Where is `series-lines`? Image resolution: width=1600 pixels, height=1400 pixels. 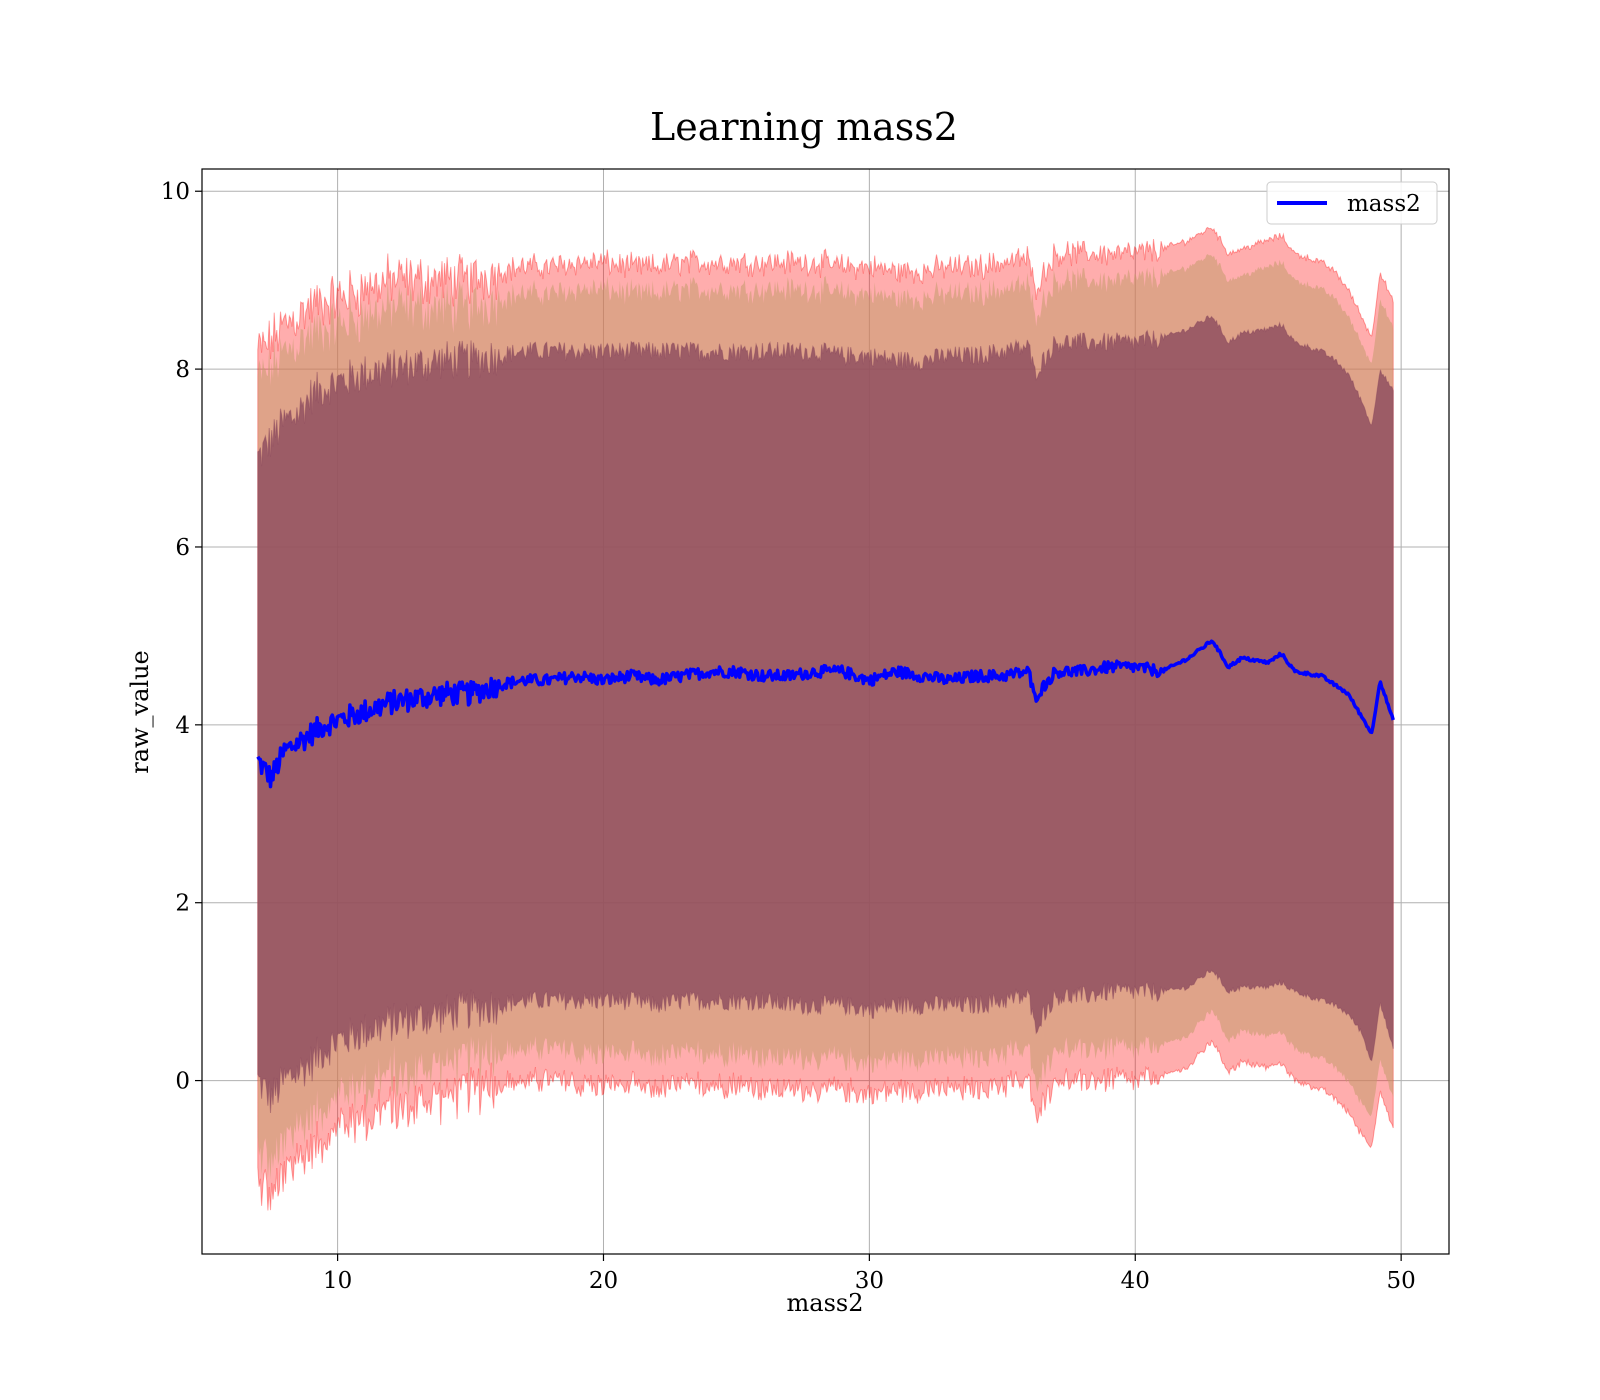 series-lines is located at coordinates (825, 714).